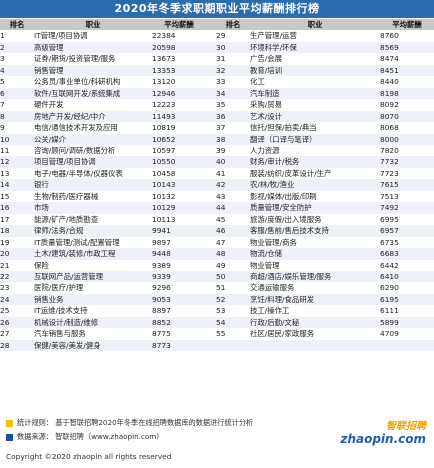 This screenshot has width=434, height=468. I want to click on table-row: 16 市场 10129 44 质量管理/安全防护 7492, so click(217, 208).